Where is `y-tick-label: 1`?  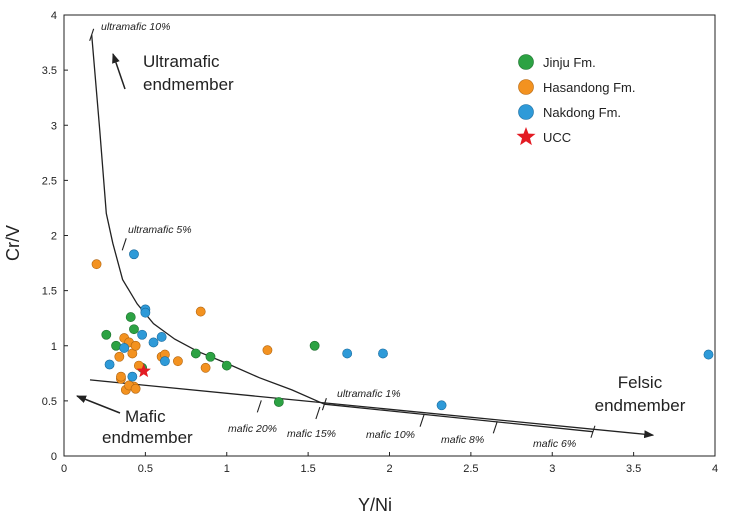 y-tick-label: 1 is located at coordinates (54, 347).